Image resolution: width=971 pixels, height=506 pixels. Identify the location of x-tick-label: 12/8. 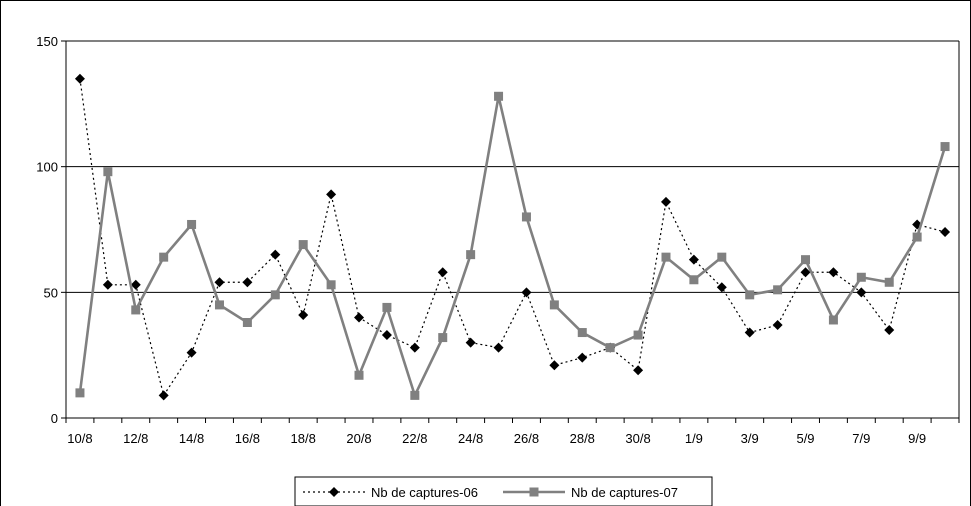
(135, 438).